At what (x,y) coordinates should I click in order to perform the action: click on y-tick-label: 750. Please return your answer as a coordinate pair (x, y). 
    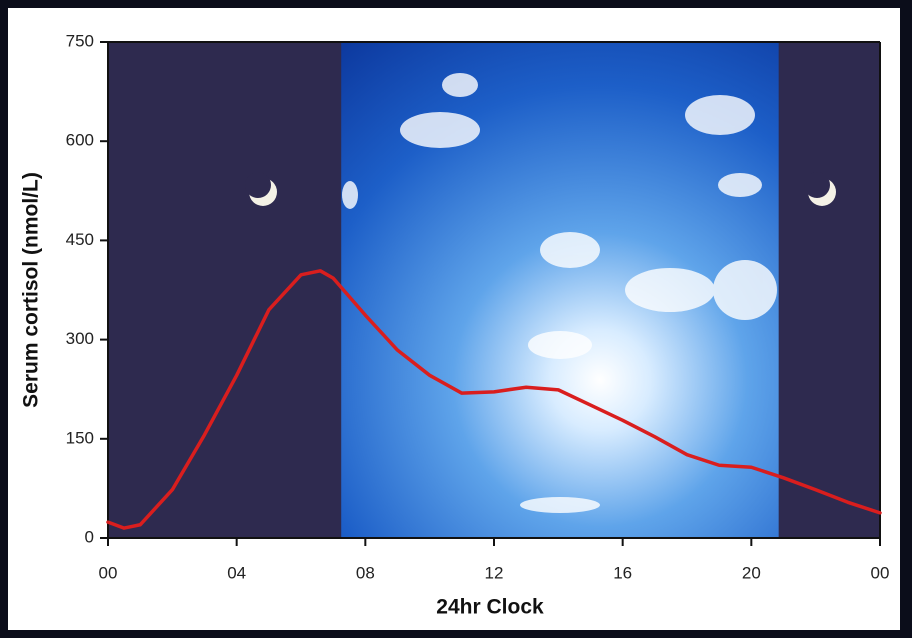
    Looking at the image, I should click on (80, 40).